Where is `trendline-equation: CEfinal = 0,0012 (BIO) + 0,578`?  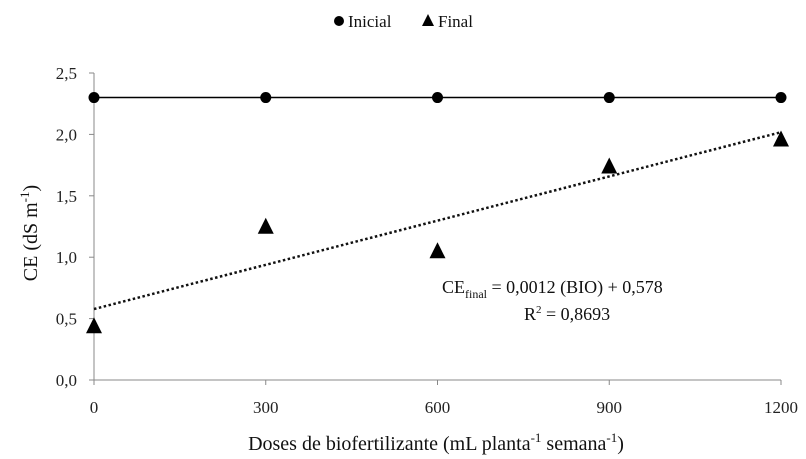 trendline-equation: CEfinal = 0,0012 (BIO) + 0,578 is located at coordinates (552, 289).